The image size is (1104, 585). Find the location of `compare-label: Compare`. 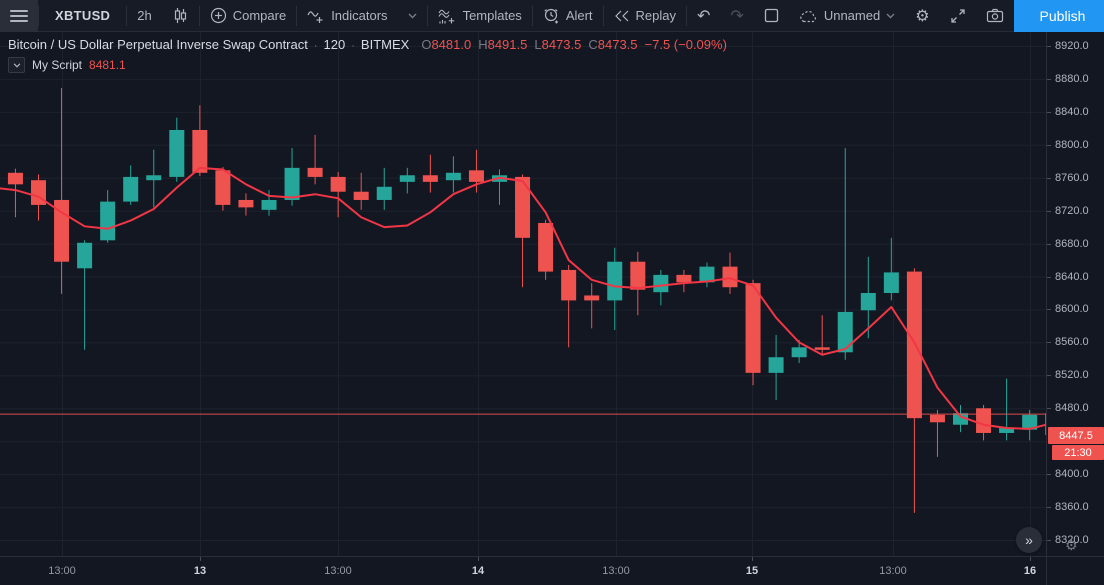

compare-label: Compare is located at coordinates (259, 15).